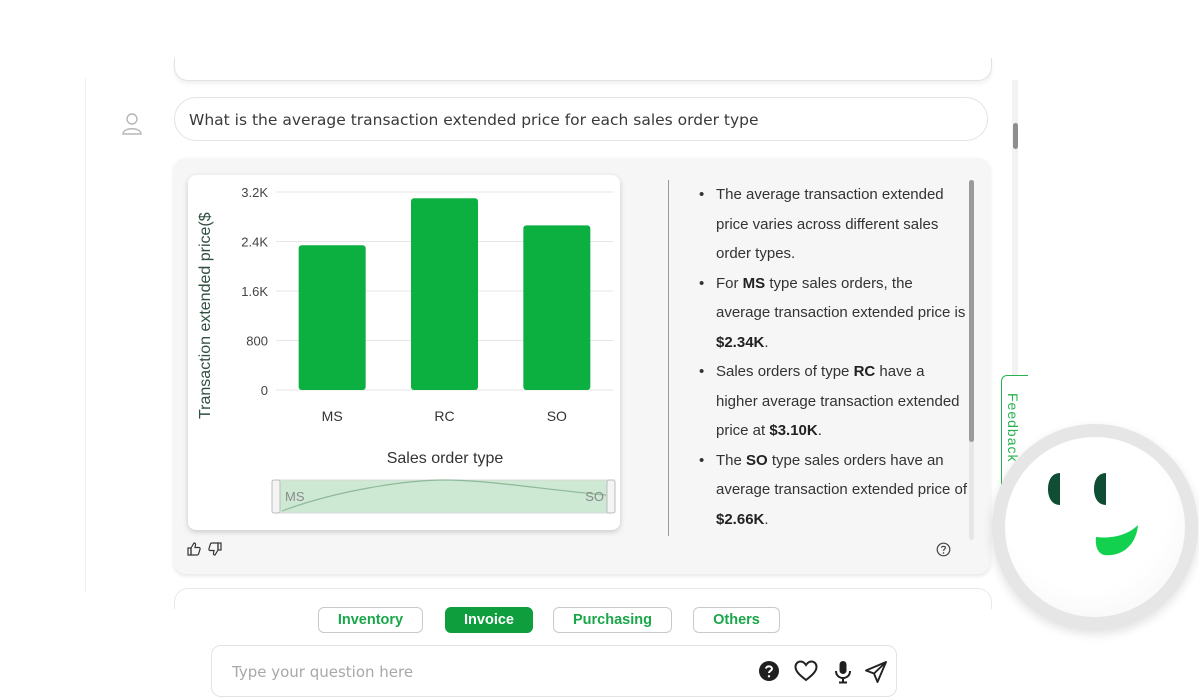 This screenshot has height=699, width=1199. Describe the element at coordinates (557, 307) in the screenshot. I see `bar-so` at that location.